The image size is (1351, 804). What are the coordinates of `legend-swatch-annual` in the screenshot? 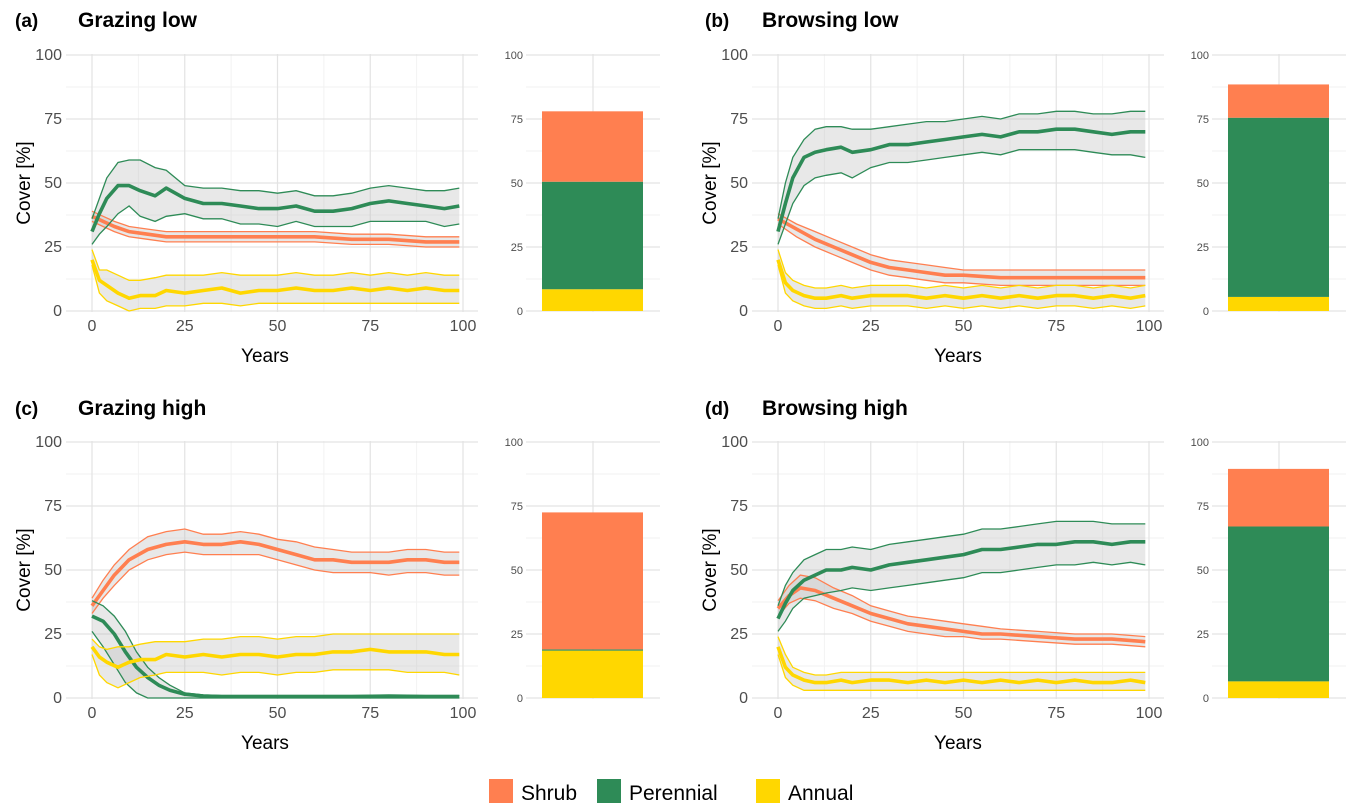 It's located at (768, 791).